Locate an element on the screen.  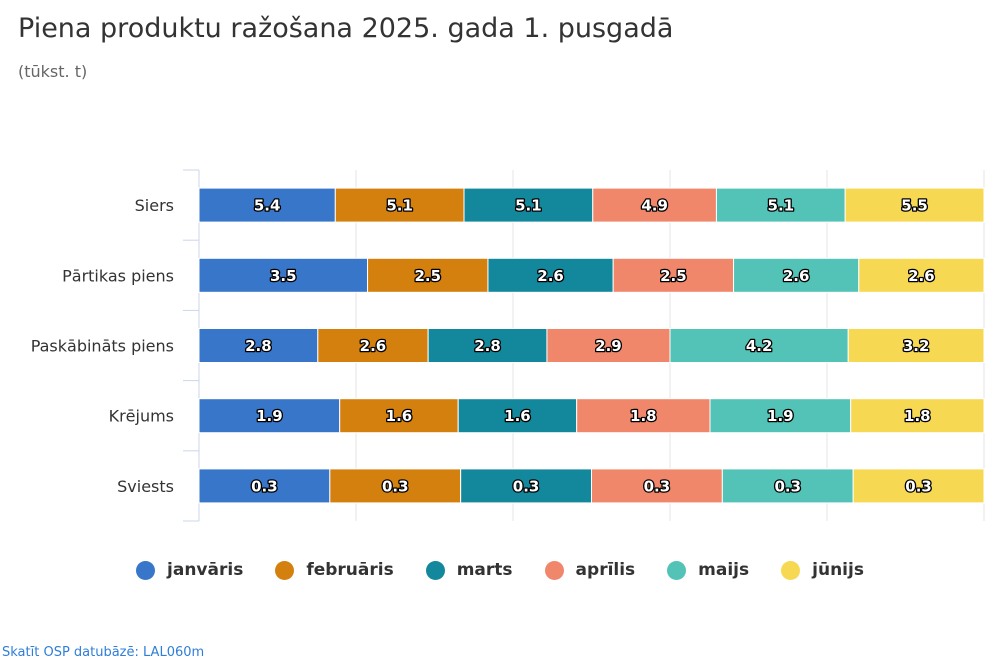
category-label: Krējums is located at coordinates (141, 416).